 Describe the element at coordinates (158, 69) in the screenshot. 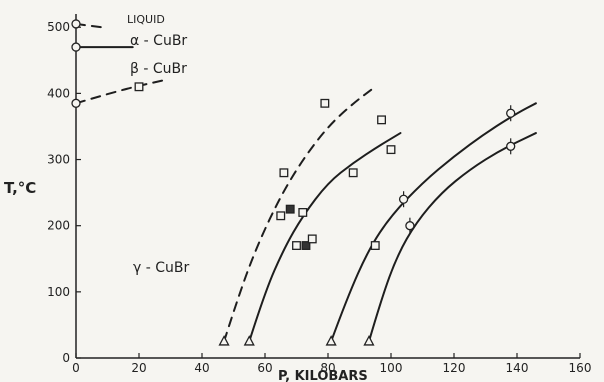

I see `beta-cubr-label: β - CuBr` at that location.